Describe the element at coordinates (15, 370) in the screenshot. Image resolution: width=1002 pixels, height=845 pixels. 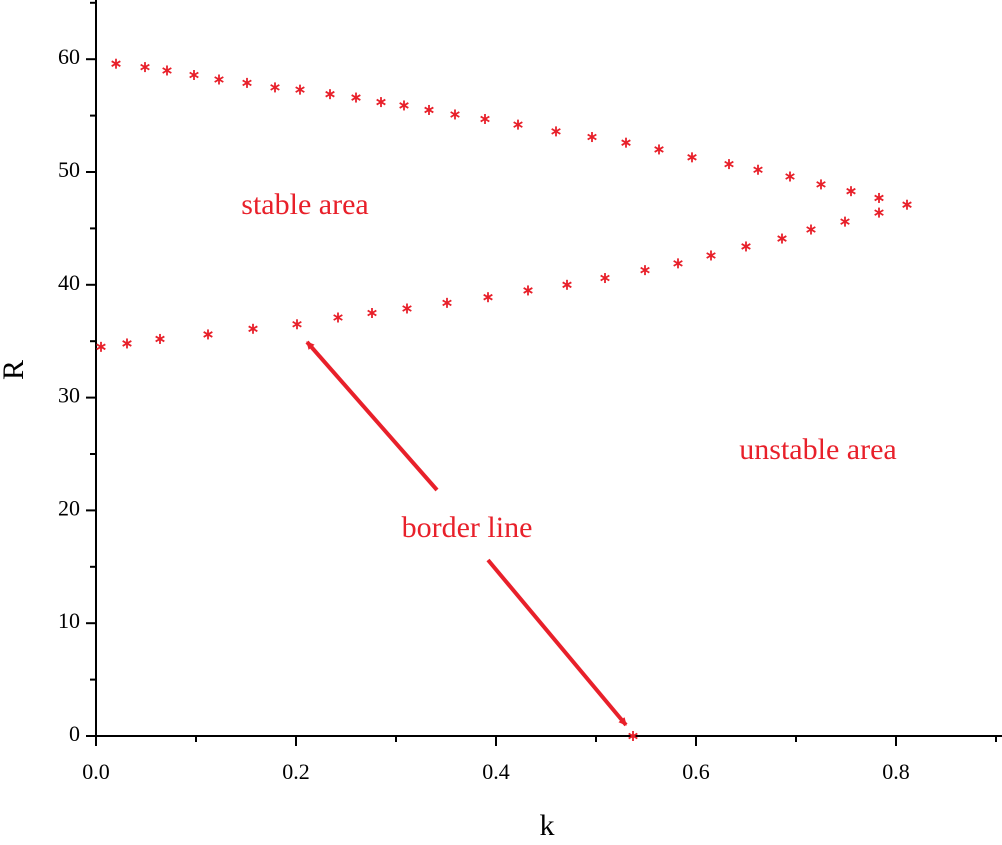
I see `y-axis-label: R` at that location.